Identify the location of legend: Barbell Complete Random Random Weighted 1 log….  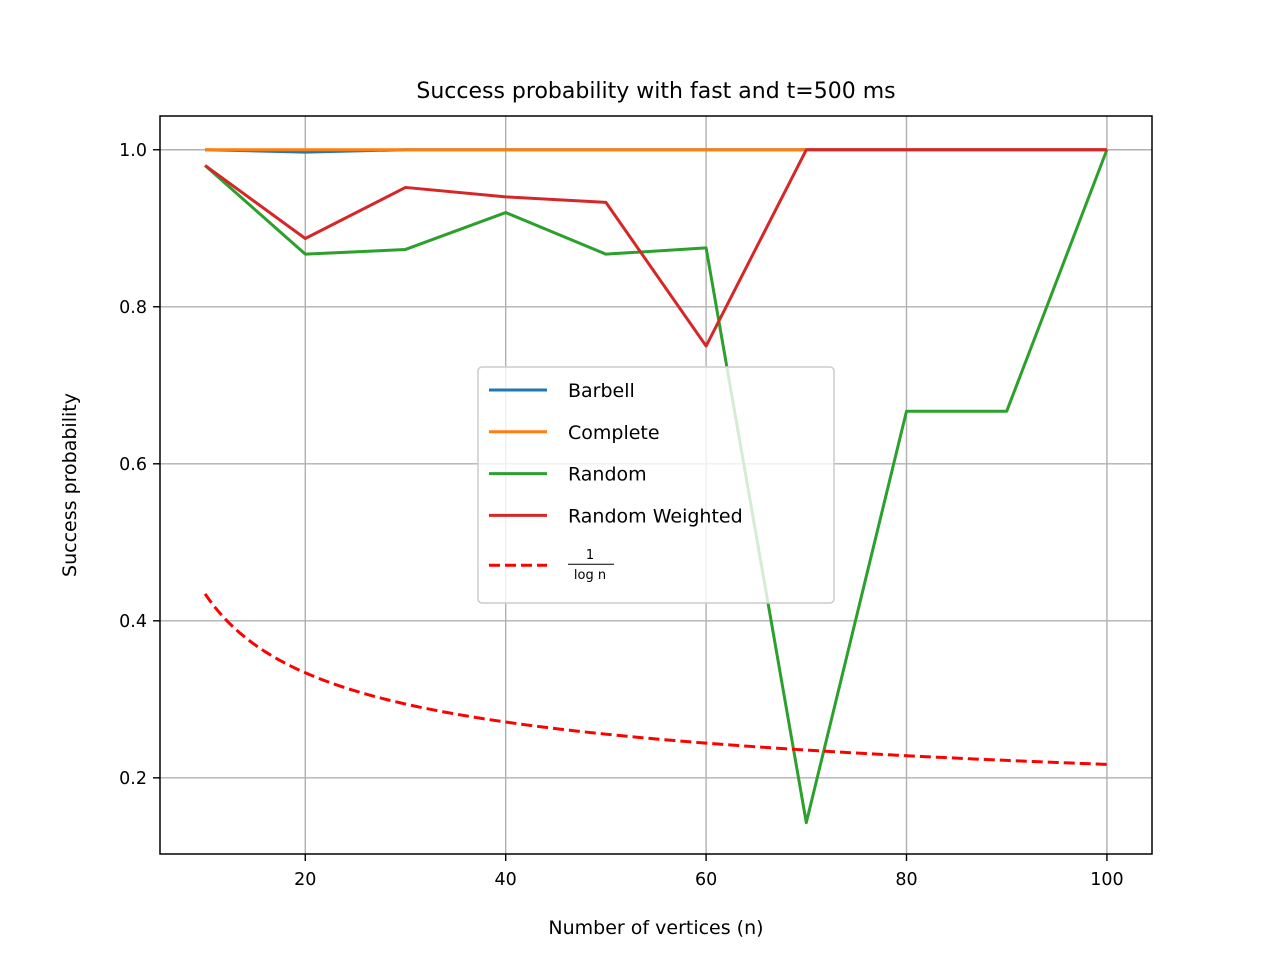
(656, 485).